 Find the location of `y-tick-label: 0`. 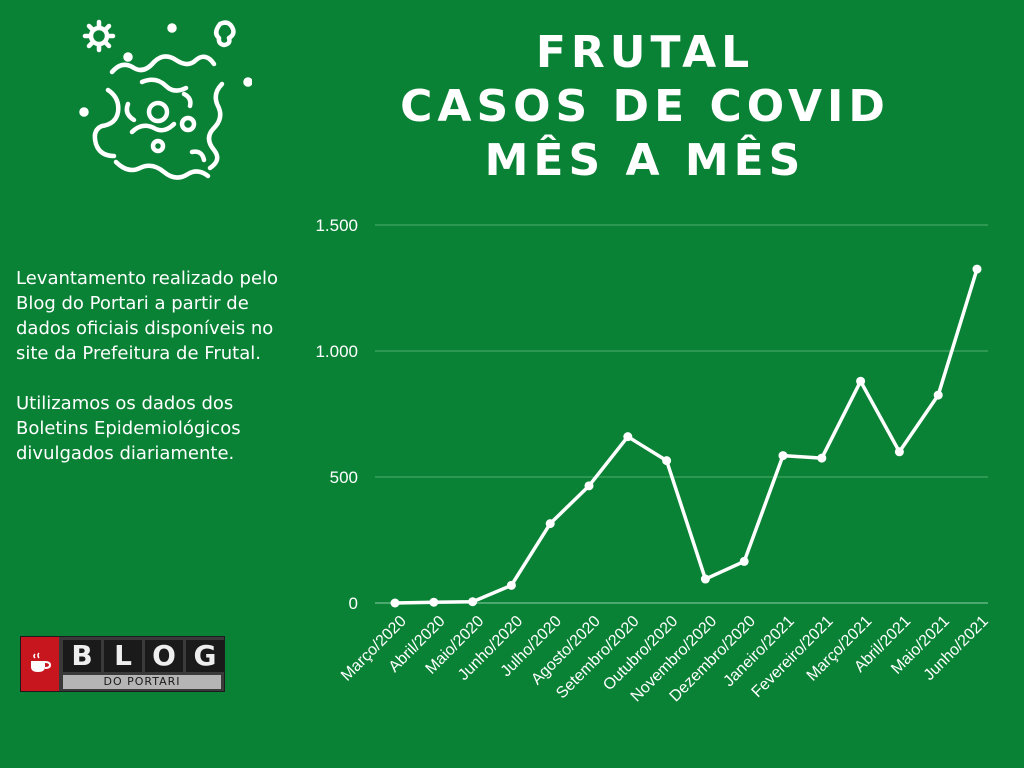

y-tick-label: 0 is located at coordinates (353, 603).